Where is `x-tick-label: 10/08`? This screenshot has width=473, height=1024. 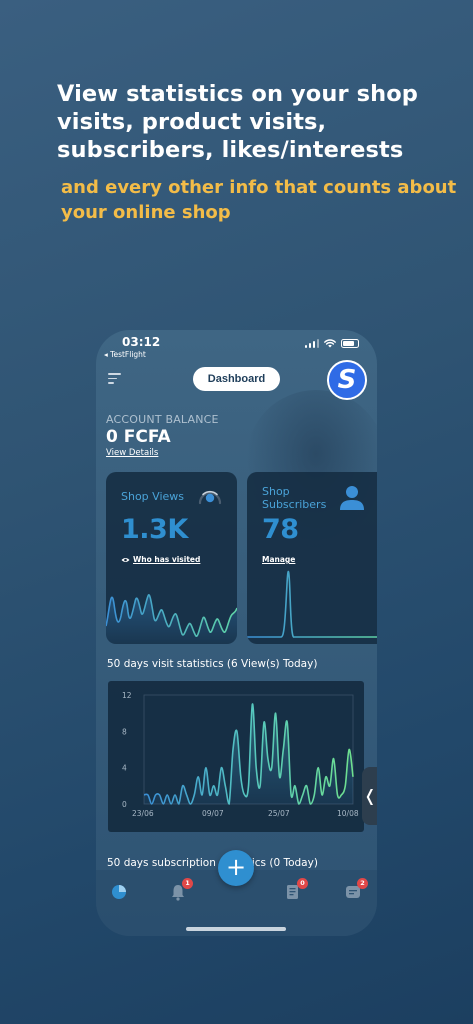
x-tick-label: 10/08 is located at coordinates (348, 813).